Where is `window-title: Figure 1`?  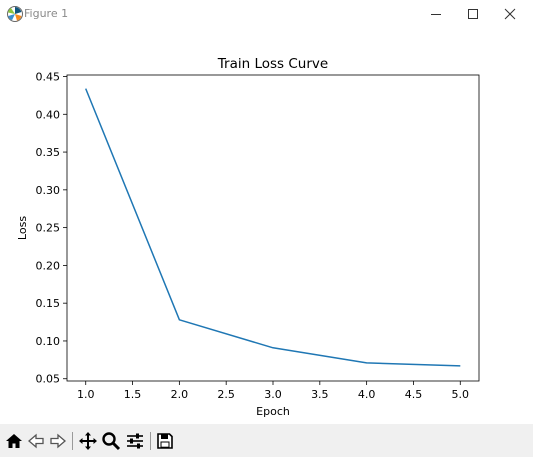 window-title: Figure 1 is located at coordinates (46, 13).